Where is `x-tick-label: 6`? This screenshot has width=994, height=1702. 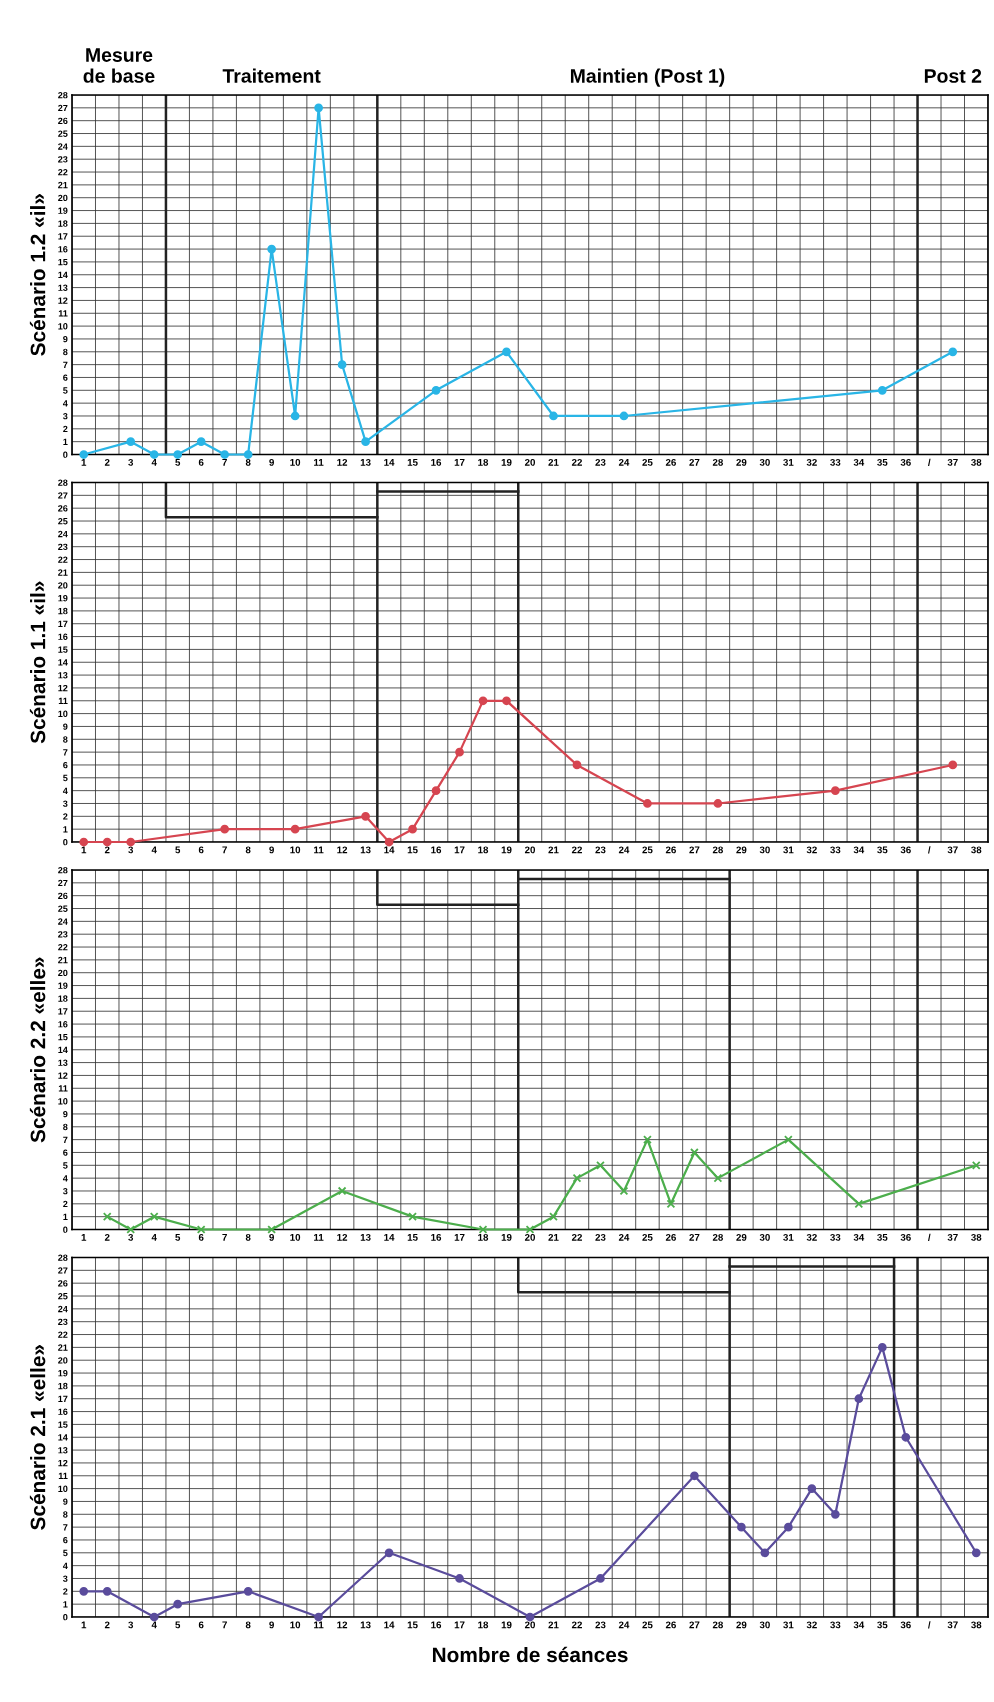
x-tick-label: 6 is located at coordinates (201, 1237).